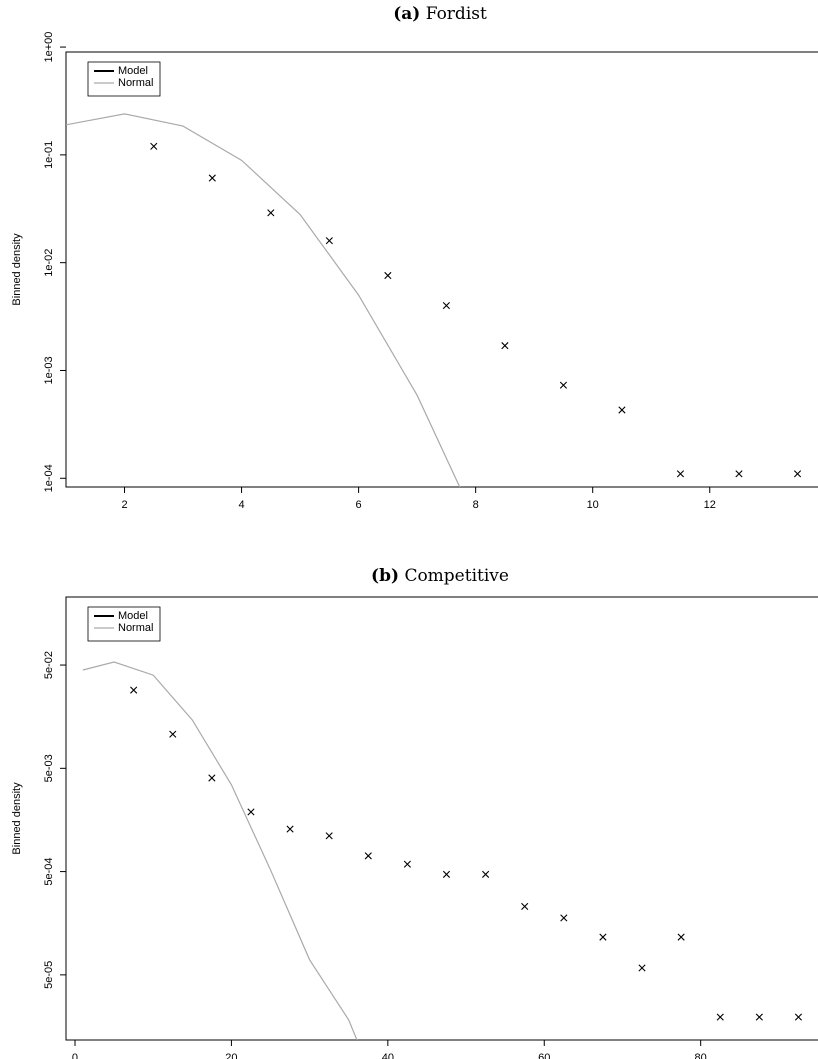 The image size is (818, 1059). I want to click on y-tick-label: 5e-02, so click(49, 665).